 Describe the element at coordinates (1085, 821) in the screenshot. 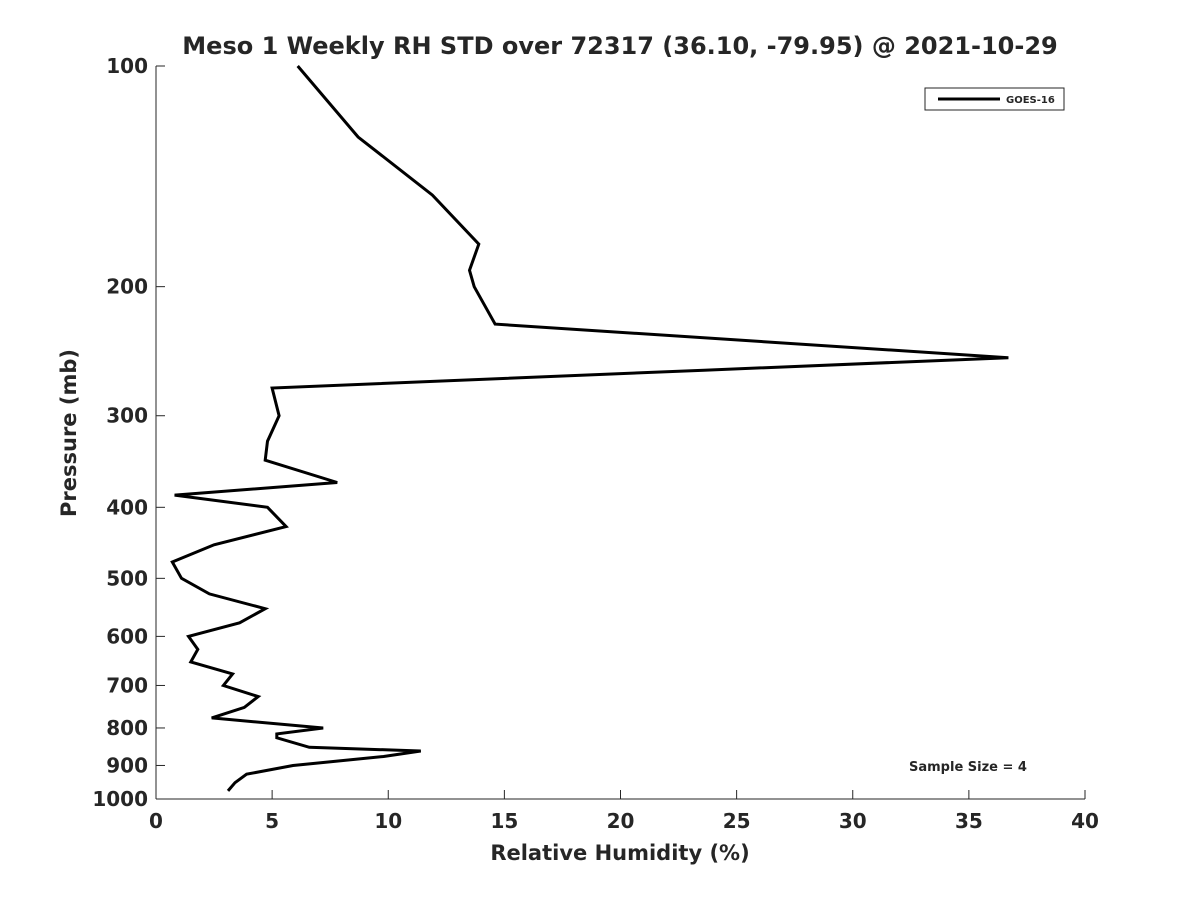

I see `x-tick-label: 40` at that location.